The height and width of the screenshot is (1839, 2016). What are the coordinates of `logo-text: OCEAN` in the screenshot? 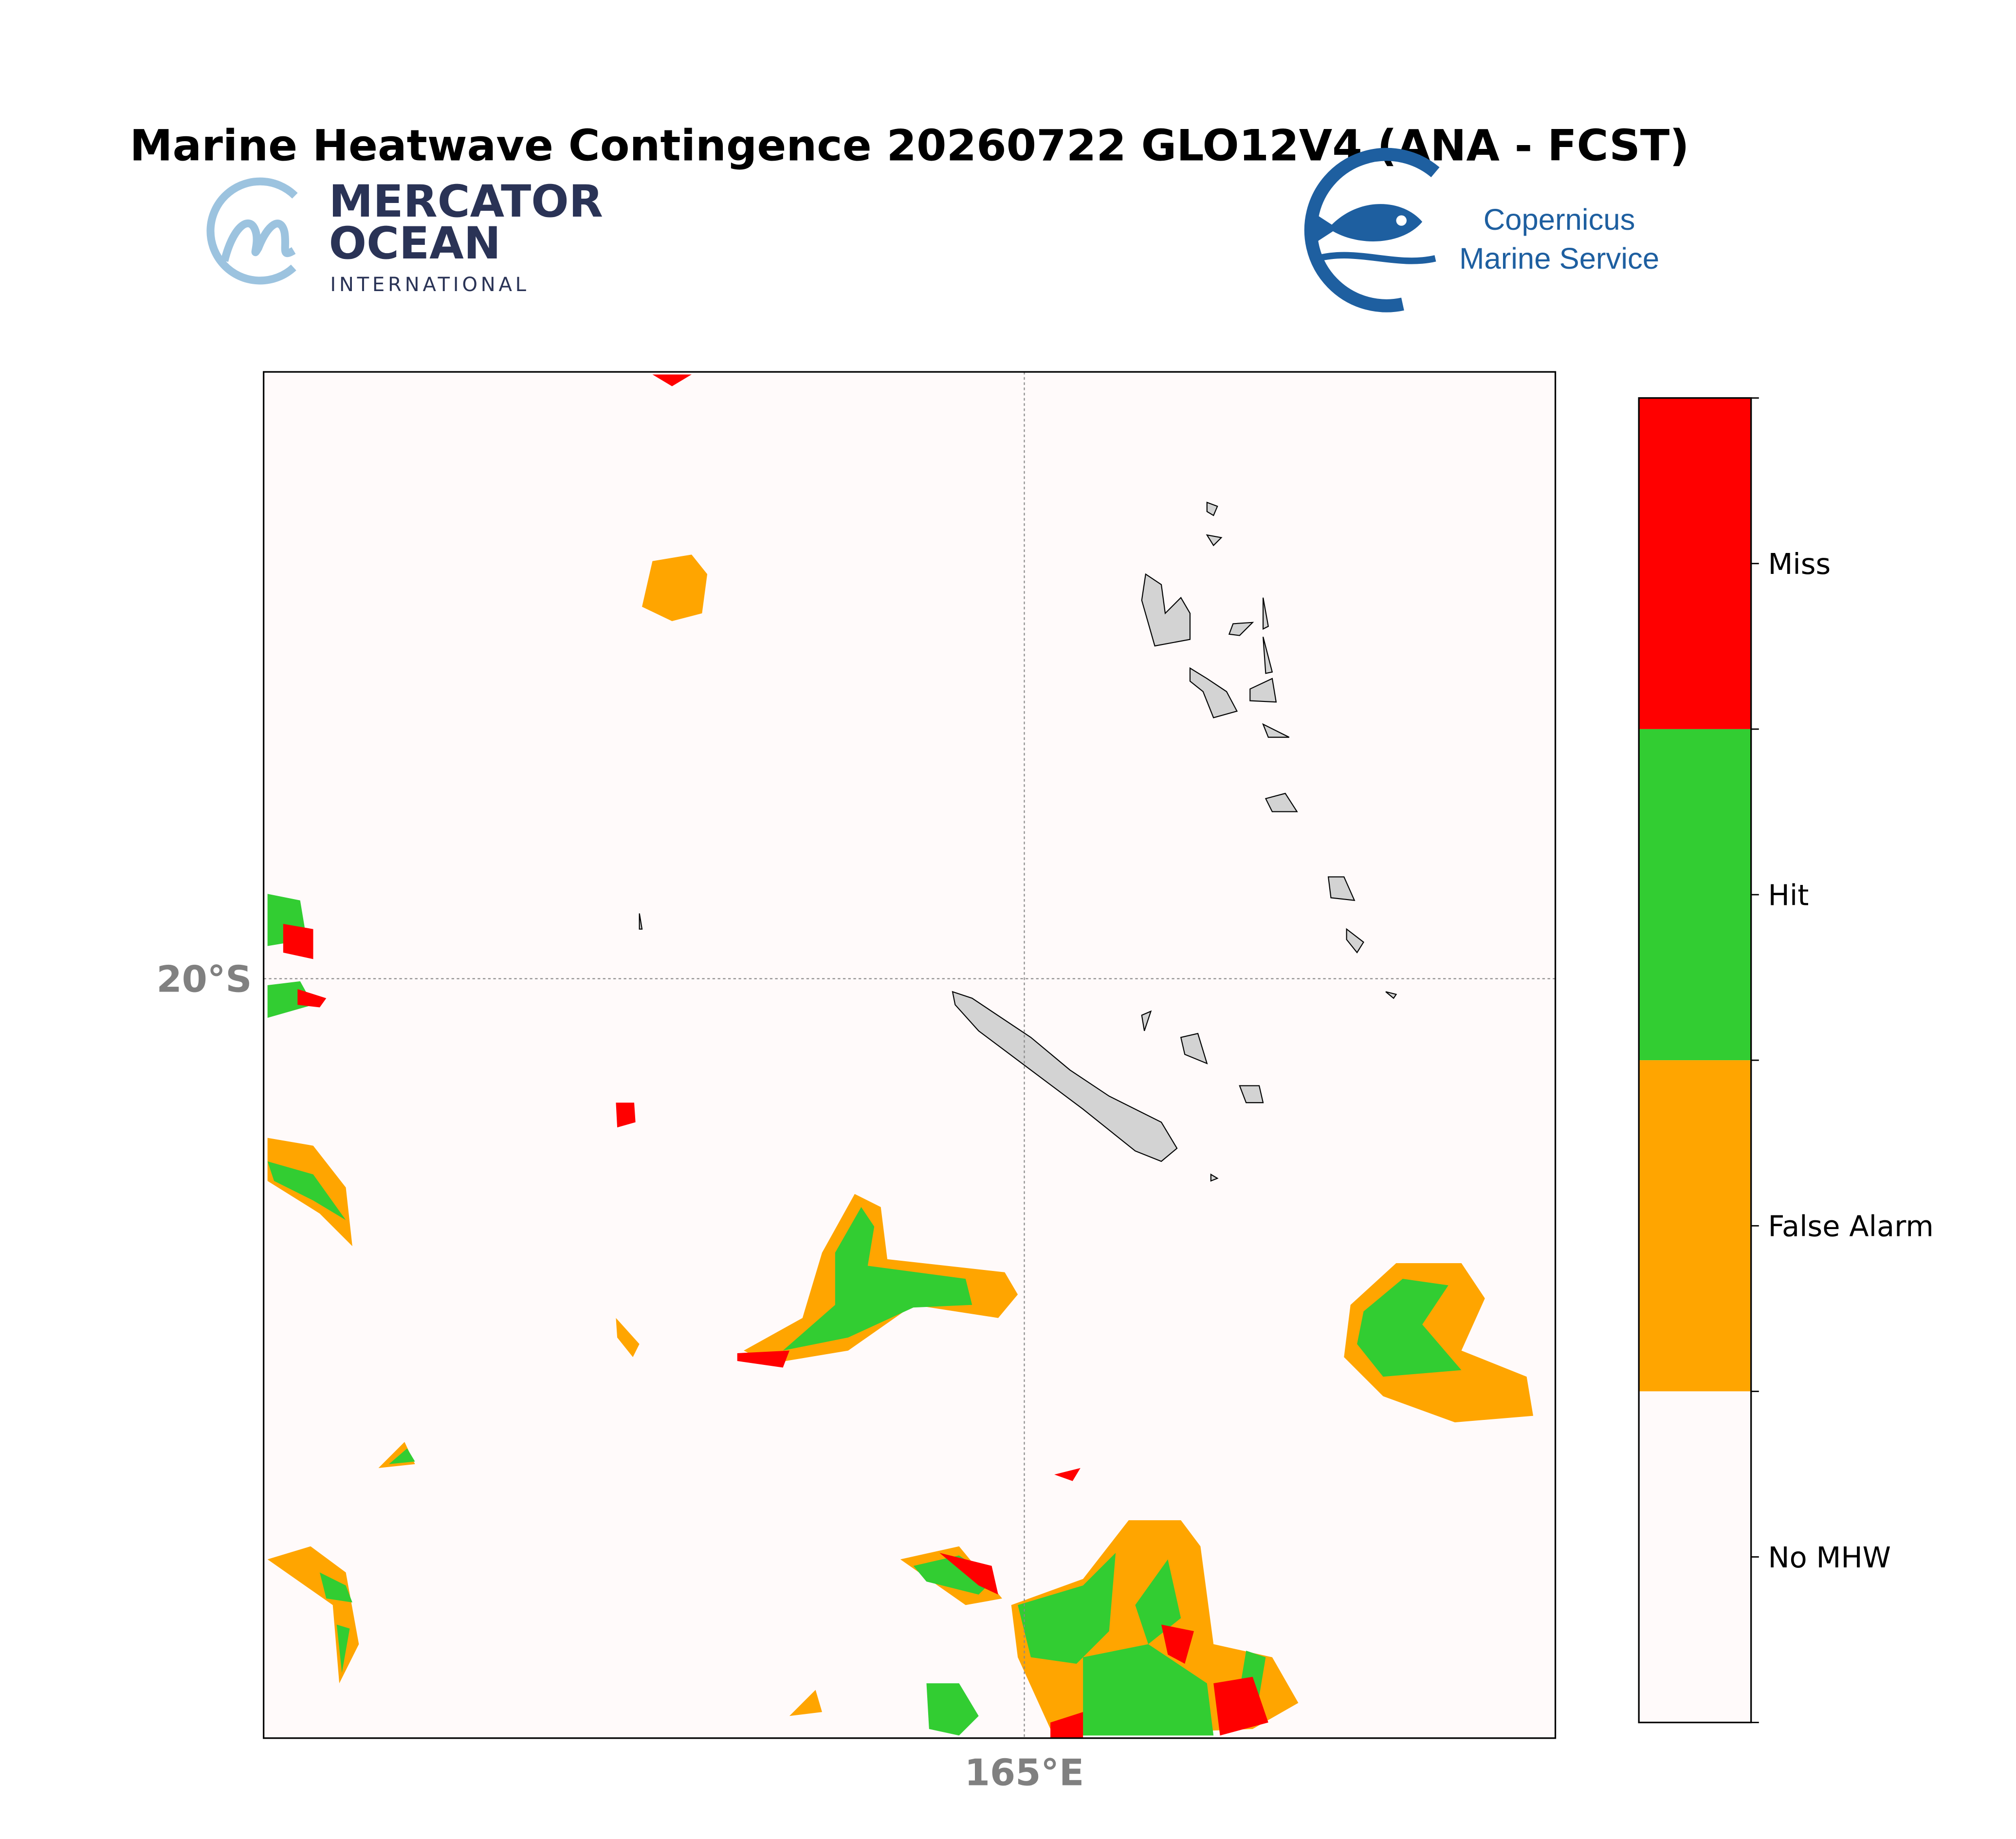 It's located at (415, 243).